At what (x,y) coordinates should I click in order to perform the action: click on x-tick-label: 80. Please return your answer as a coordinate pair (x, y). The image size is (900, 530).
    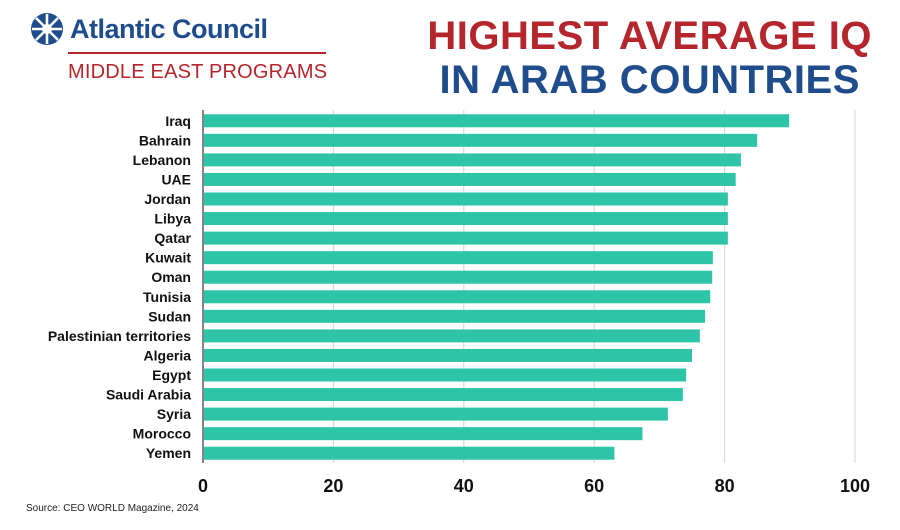
    Looking at the image, I should click on (725, 486).